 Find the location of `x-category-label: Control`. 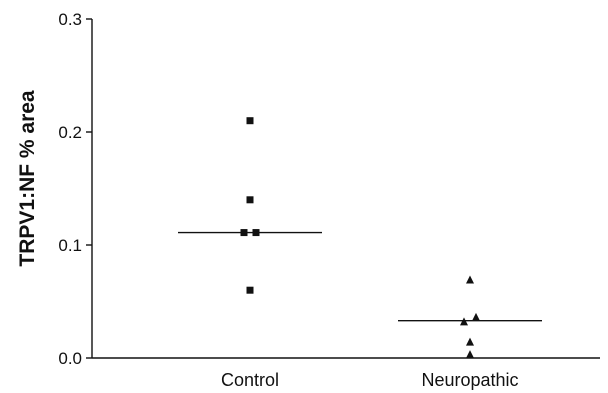

x-category-label: Control is located at coordinates (250, 380).